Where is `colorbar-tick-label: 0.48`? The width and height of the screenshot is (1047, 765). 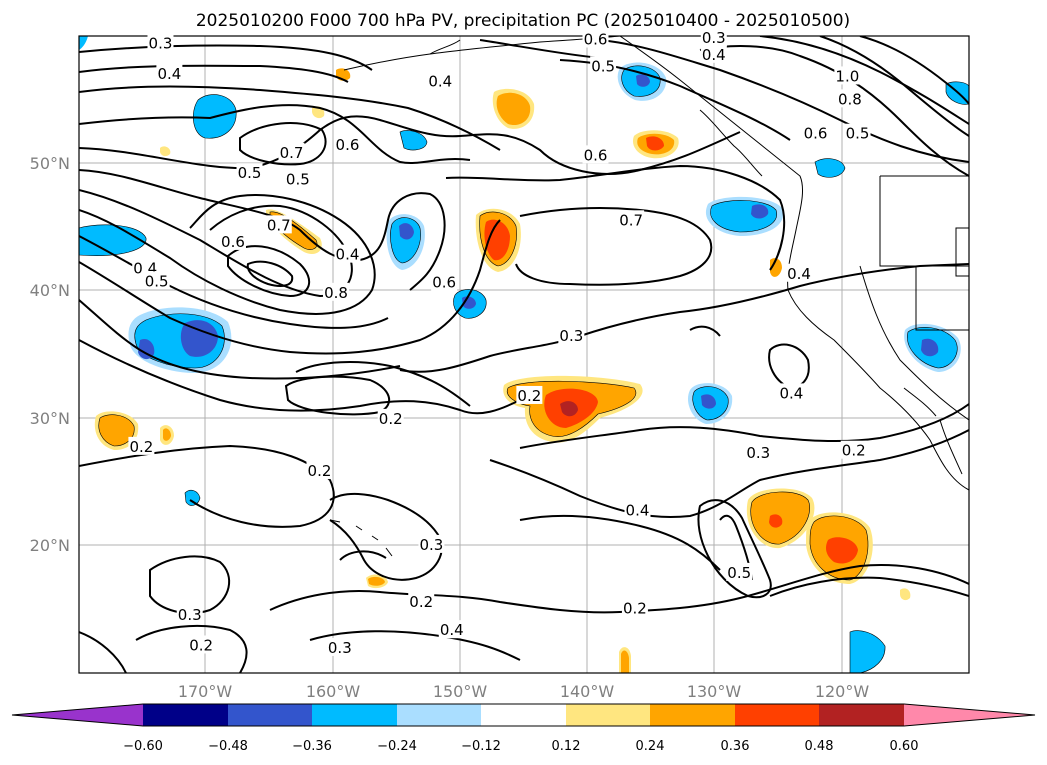 colorbar-tick-label: 0.48 is located at coordinates (819, 746).